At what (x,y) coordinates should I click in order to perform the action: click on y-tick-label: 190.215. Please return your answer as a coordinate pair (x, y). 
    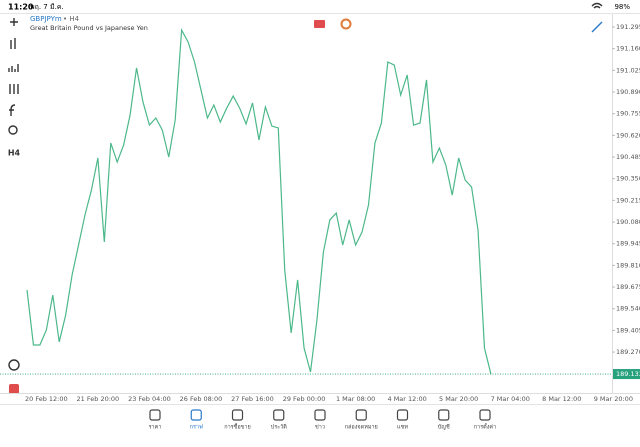
    Looking at the image, I should click on (628, 200).